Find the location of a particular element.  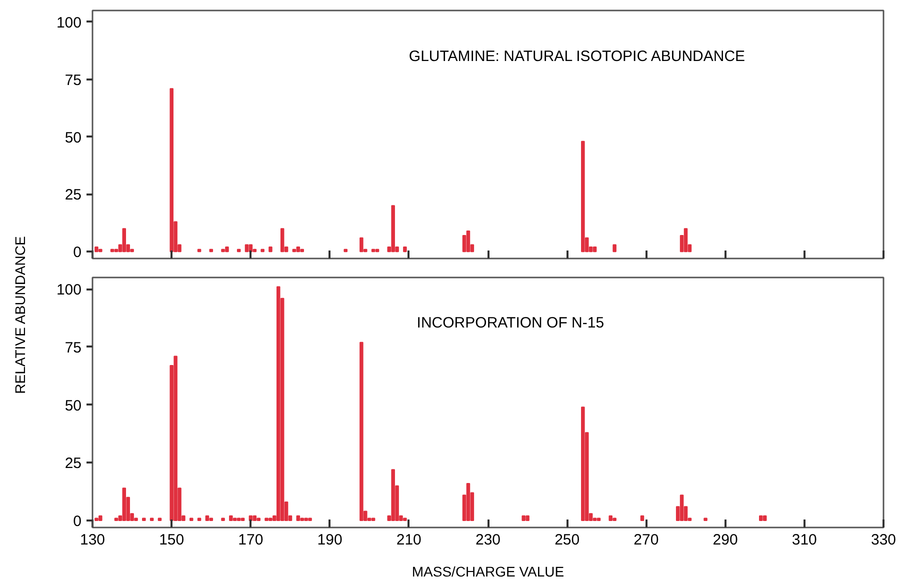

x-tick-label: 330 is located at coordinates (883, 540).